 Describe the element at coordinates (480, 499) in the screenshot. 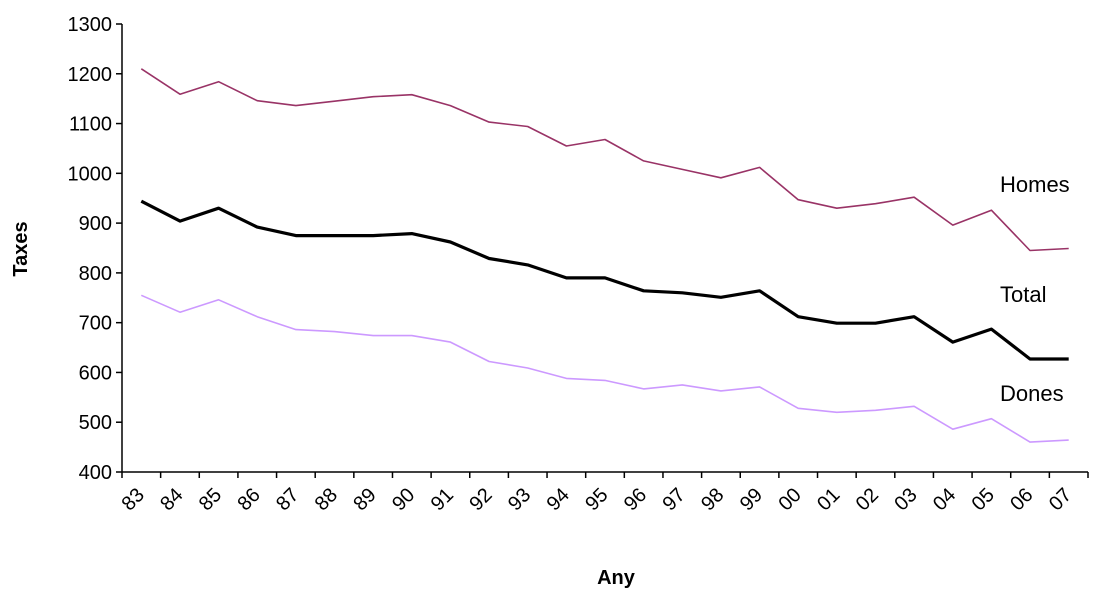

I see `x-tick-label: 92` at that location.